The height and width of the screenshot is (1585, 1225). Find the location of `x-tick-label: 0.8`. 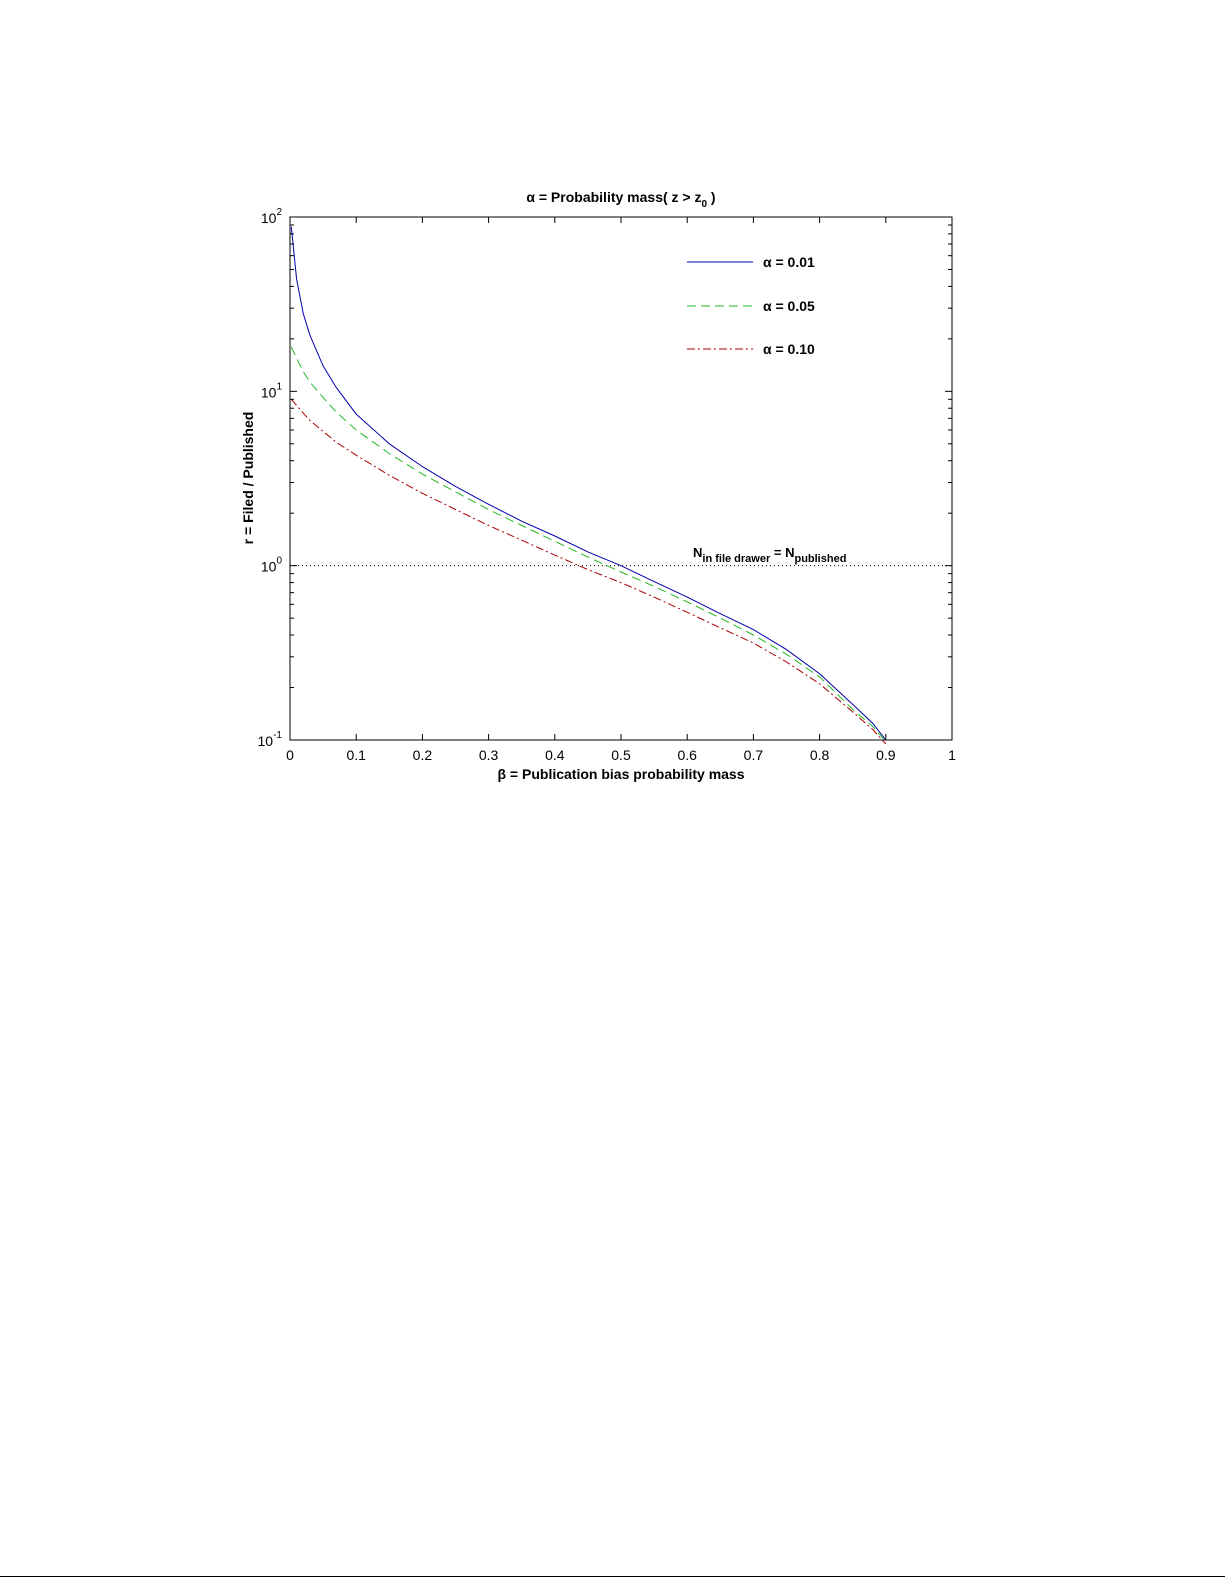

x-tick-label: 0.8 is located at coordinates (820, 755).